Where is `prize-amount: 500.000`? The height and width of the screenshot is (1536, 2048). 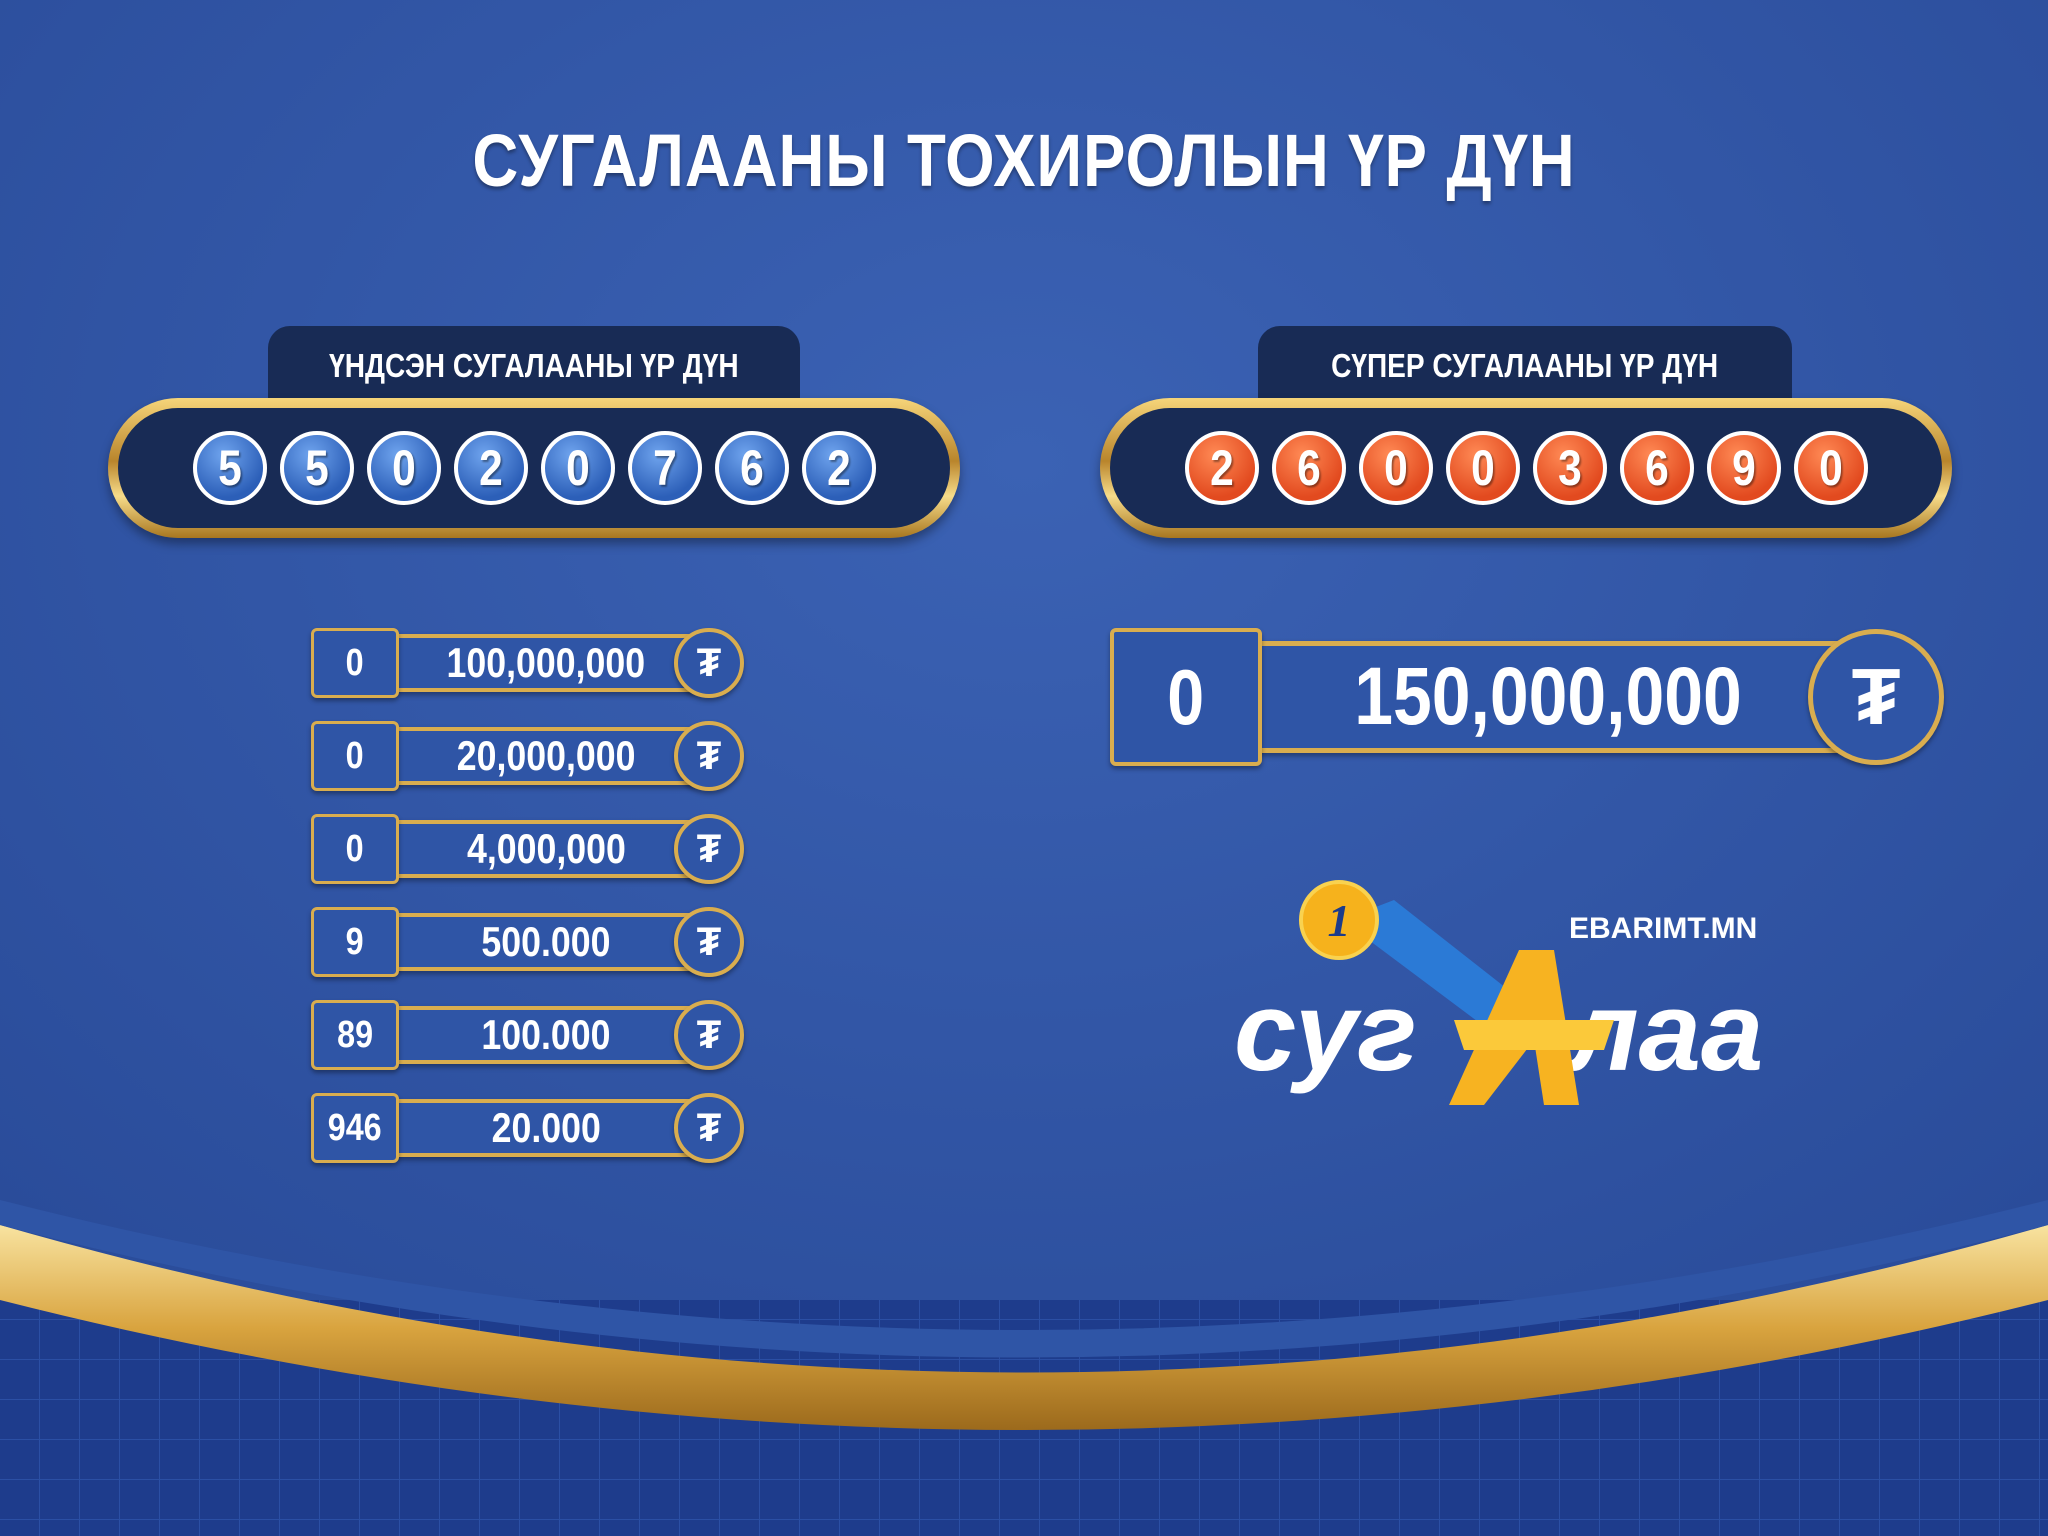 prize-amount: 500.000 is located at coordinates (546, 942).